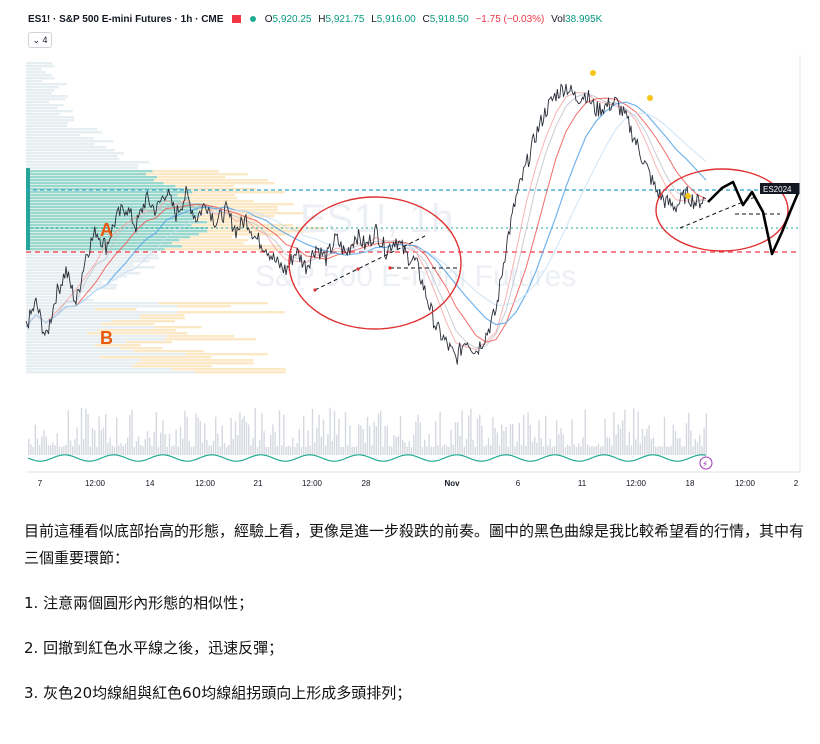 The width and height of the screenshot is (820, 744). I want to click on time-axis-label: 14, so click(150, 483).